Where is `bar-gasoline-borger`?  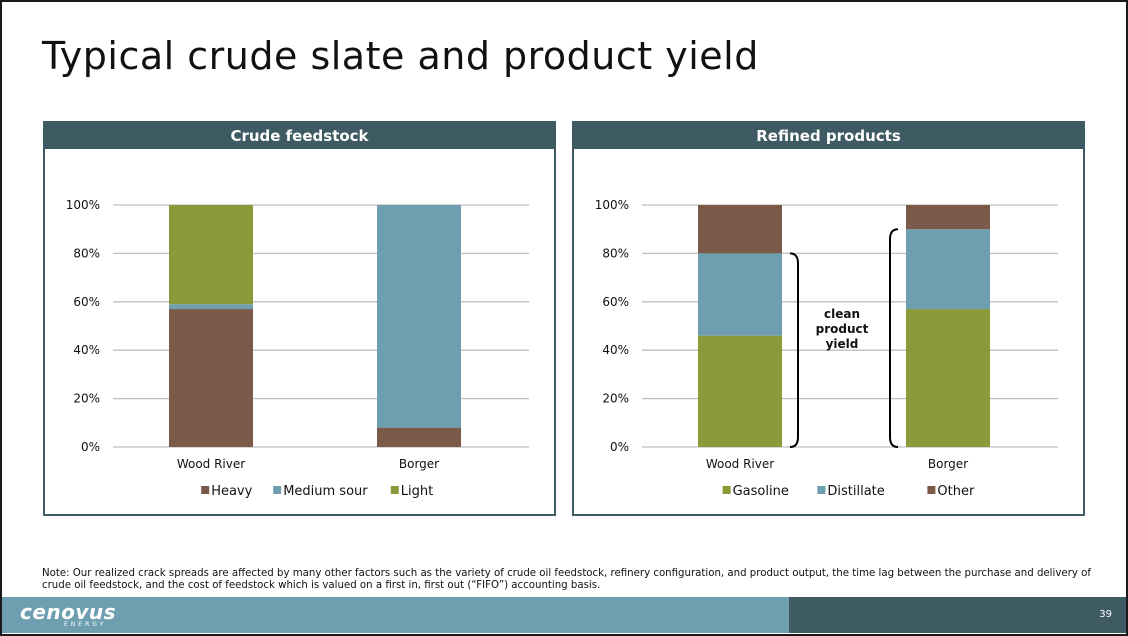 bar-gasoline-borger is located at coordinates (948, 378).